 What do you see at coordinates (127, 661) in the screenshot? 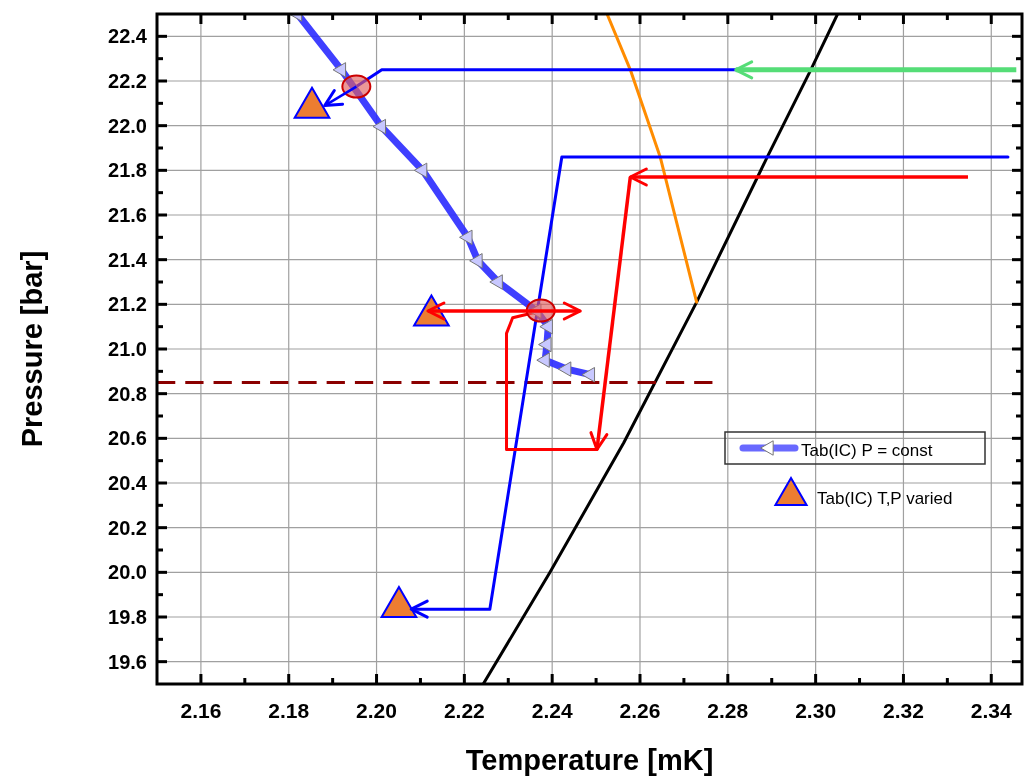
I see `y-tick-label: 19.6` at bounding box center [127, 661].